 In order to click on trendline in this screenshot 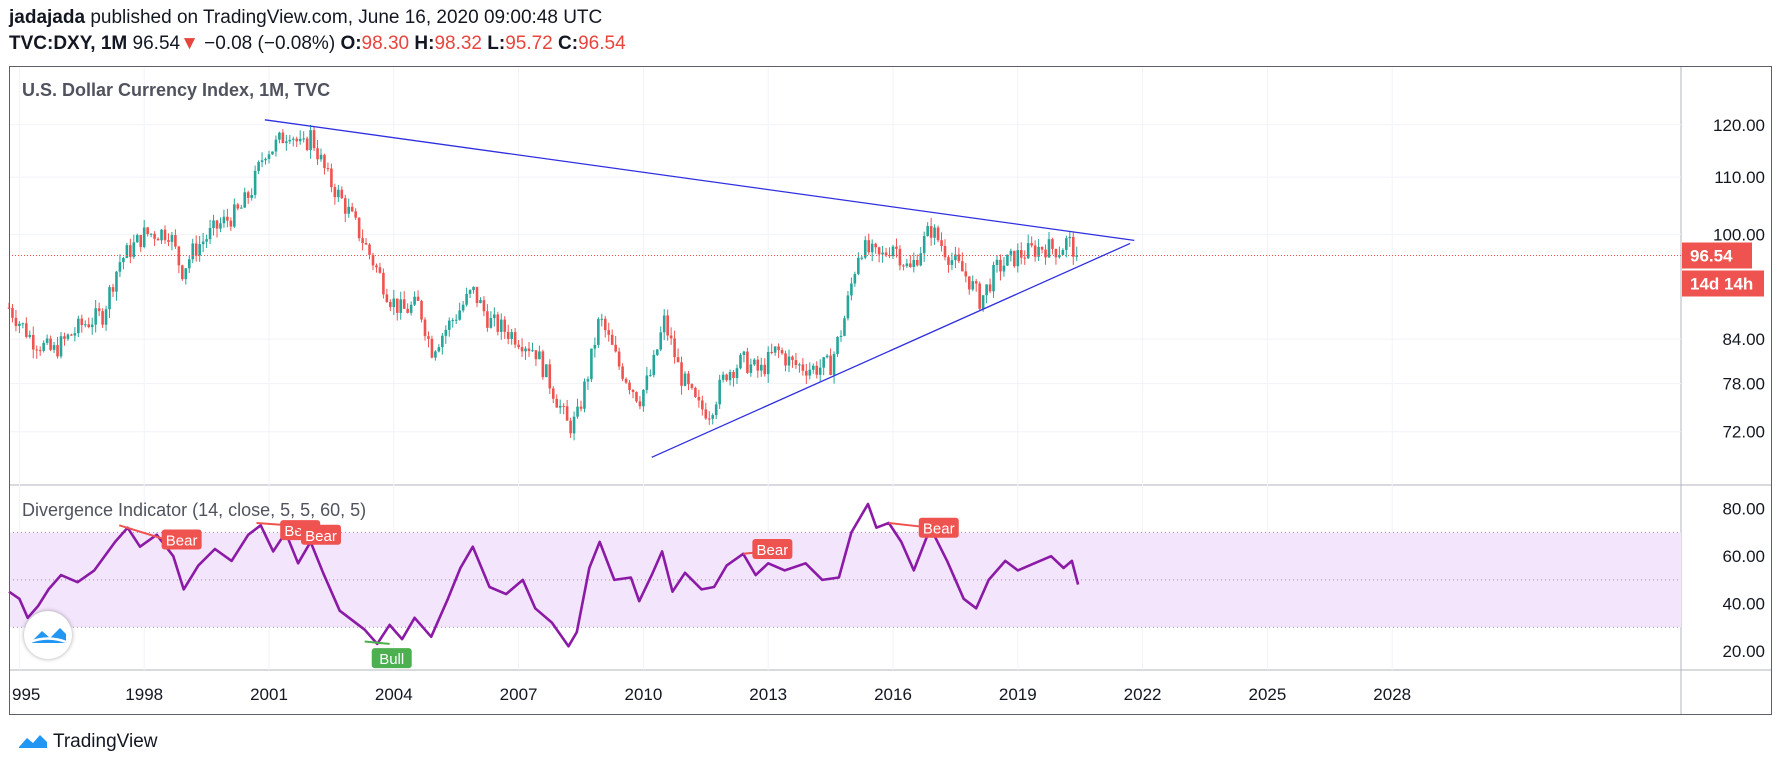, I will do `click(699, 180)`.